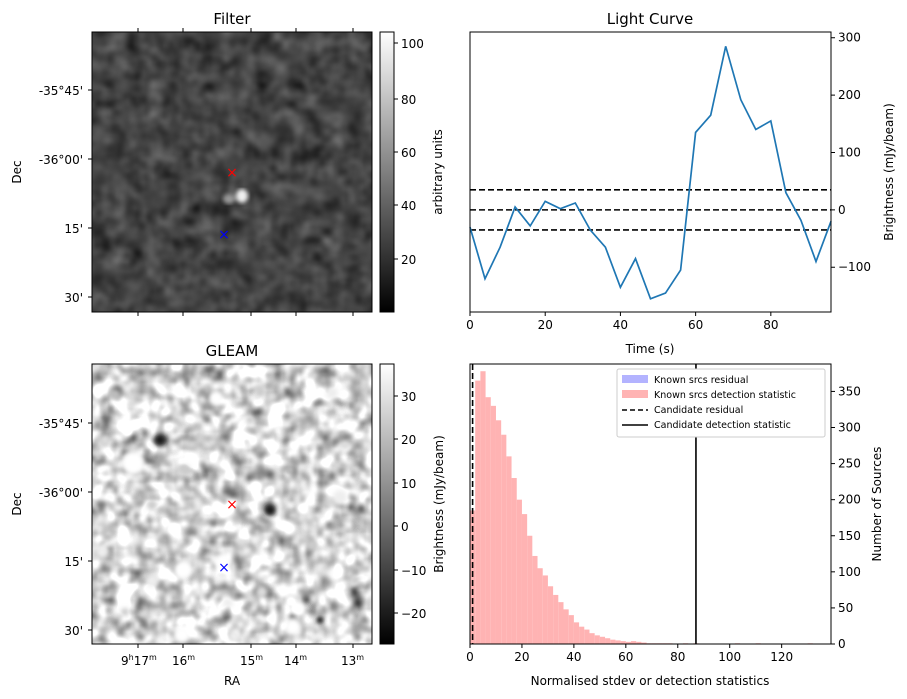 This screenshot has height=699, width=907. I want to click on gleam-candidate-marker: ×, so click(232, 505).